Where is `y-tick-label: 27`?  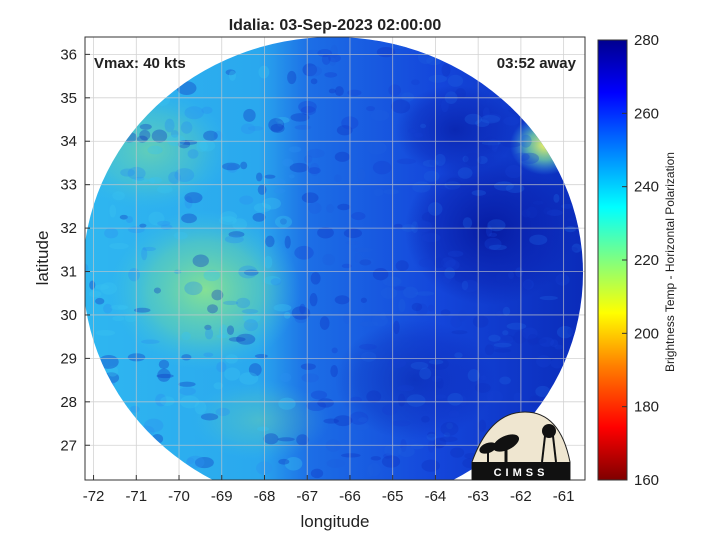
y-tick-label: 27 is located at coordinates (68, 445).